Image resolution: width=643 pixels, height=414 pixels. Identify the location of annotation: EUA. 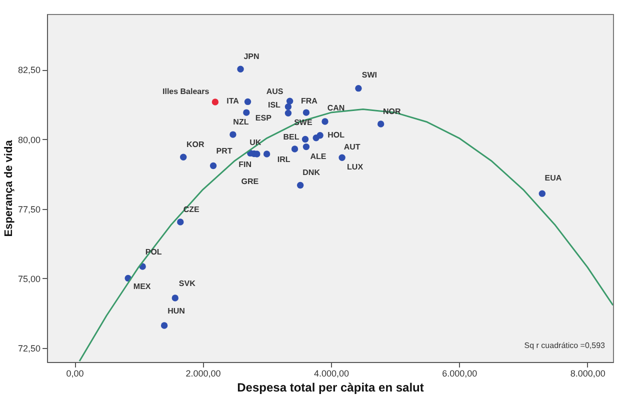
(553, 178).